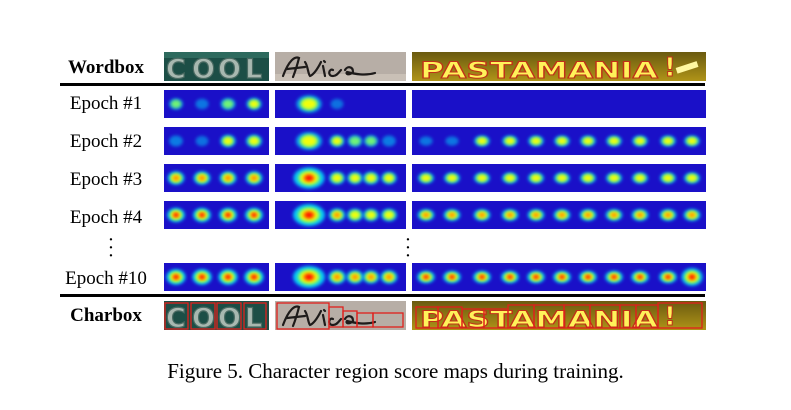 The image size is (791, 410). Describe the element at coordinates (216, 104) in the screenshot. I see `heatmap-epoch-1-cool` at that location.